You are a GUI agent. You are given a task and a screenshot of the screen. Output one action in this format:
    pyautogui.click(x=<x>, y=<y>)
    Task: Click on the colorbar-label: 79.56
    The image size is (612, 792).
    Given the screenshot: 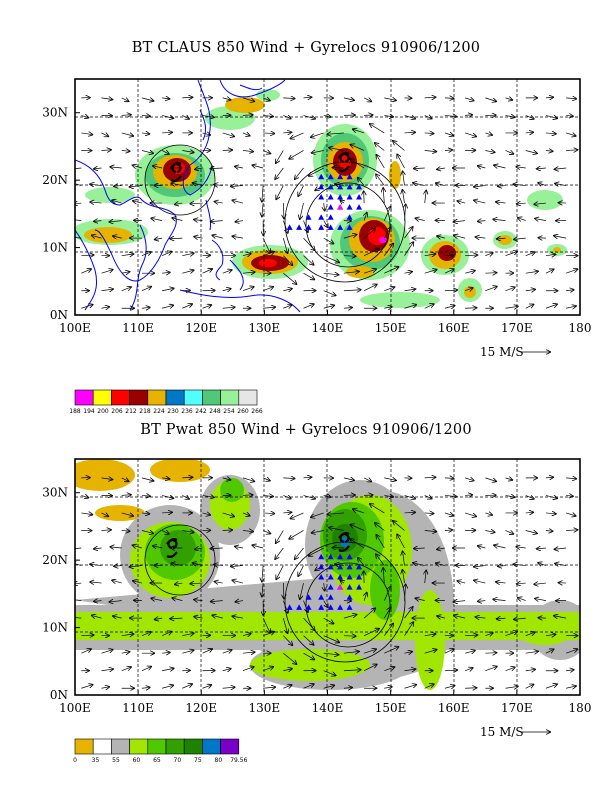 What is the action you would take?
    pyautogui.click(x=238, y=760)
    